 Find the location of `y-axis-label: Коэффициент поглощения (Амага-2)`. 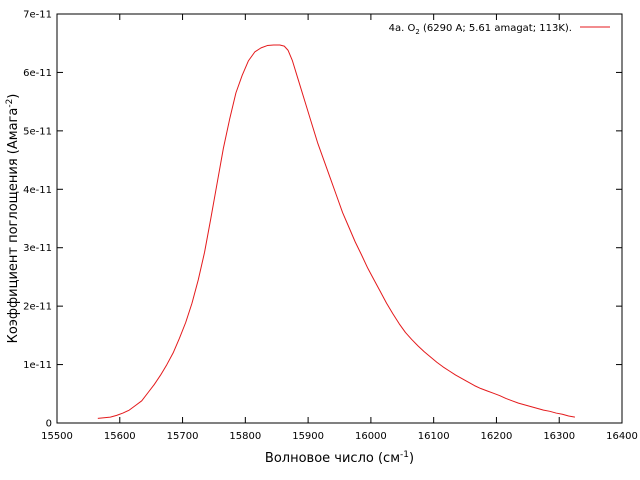

y-axis-label: Коэффициент поглощения (Амага-2) is located at coordinates (13, 219).